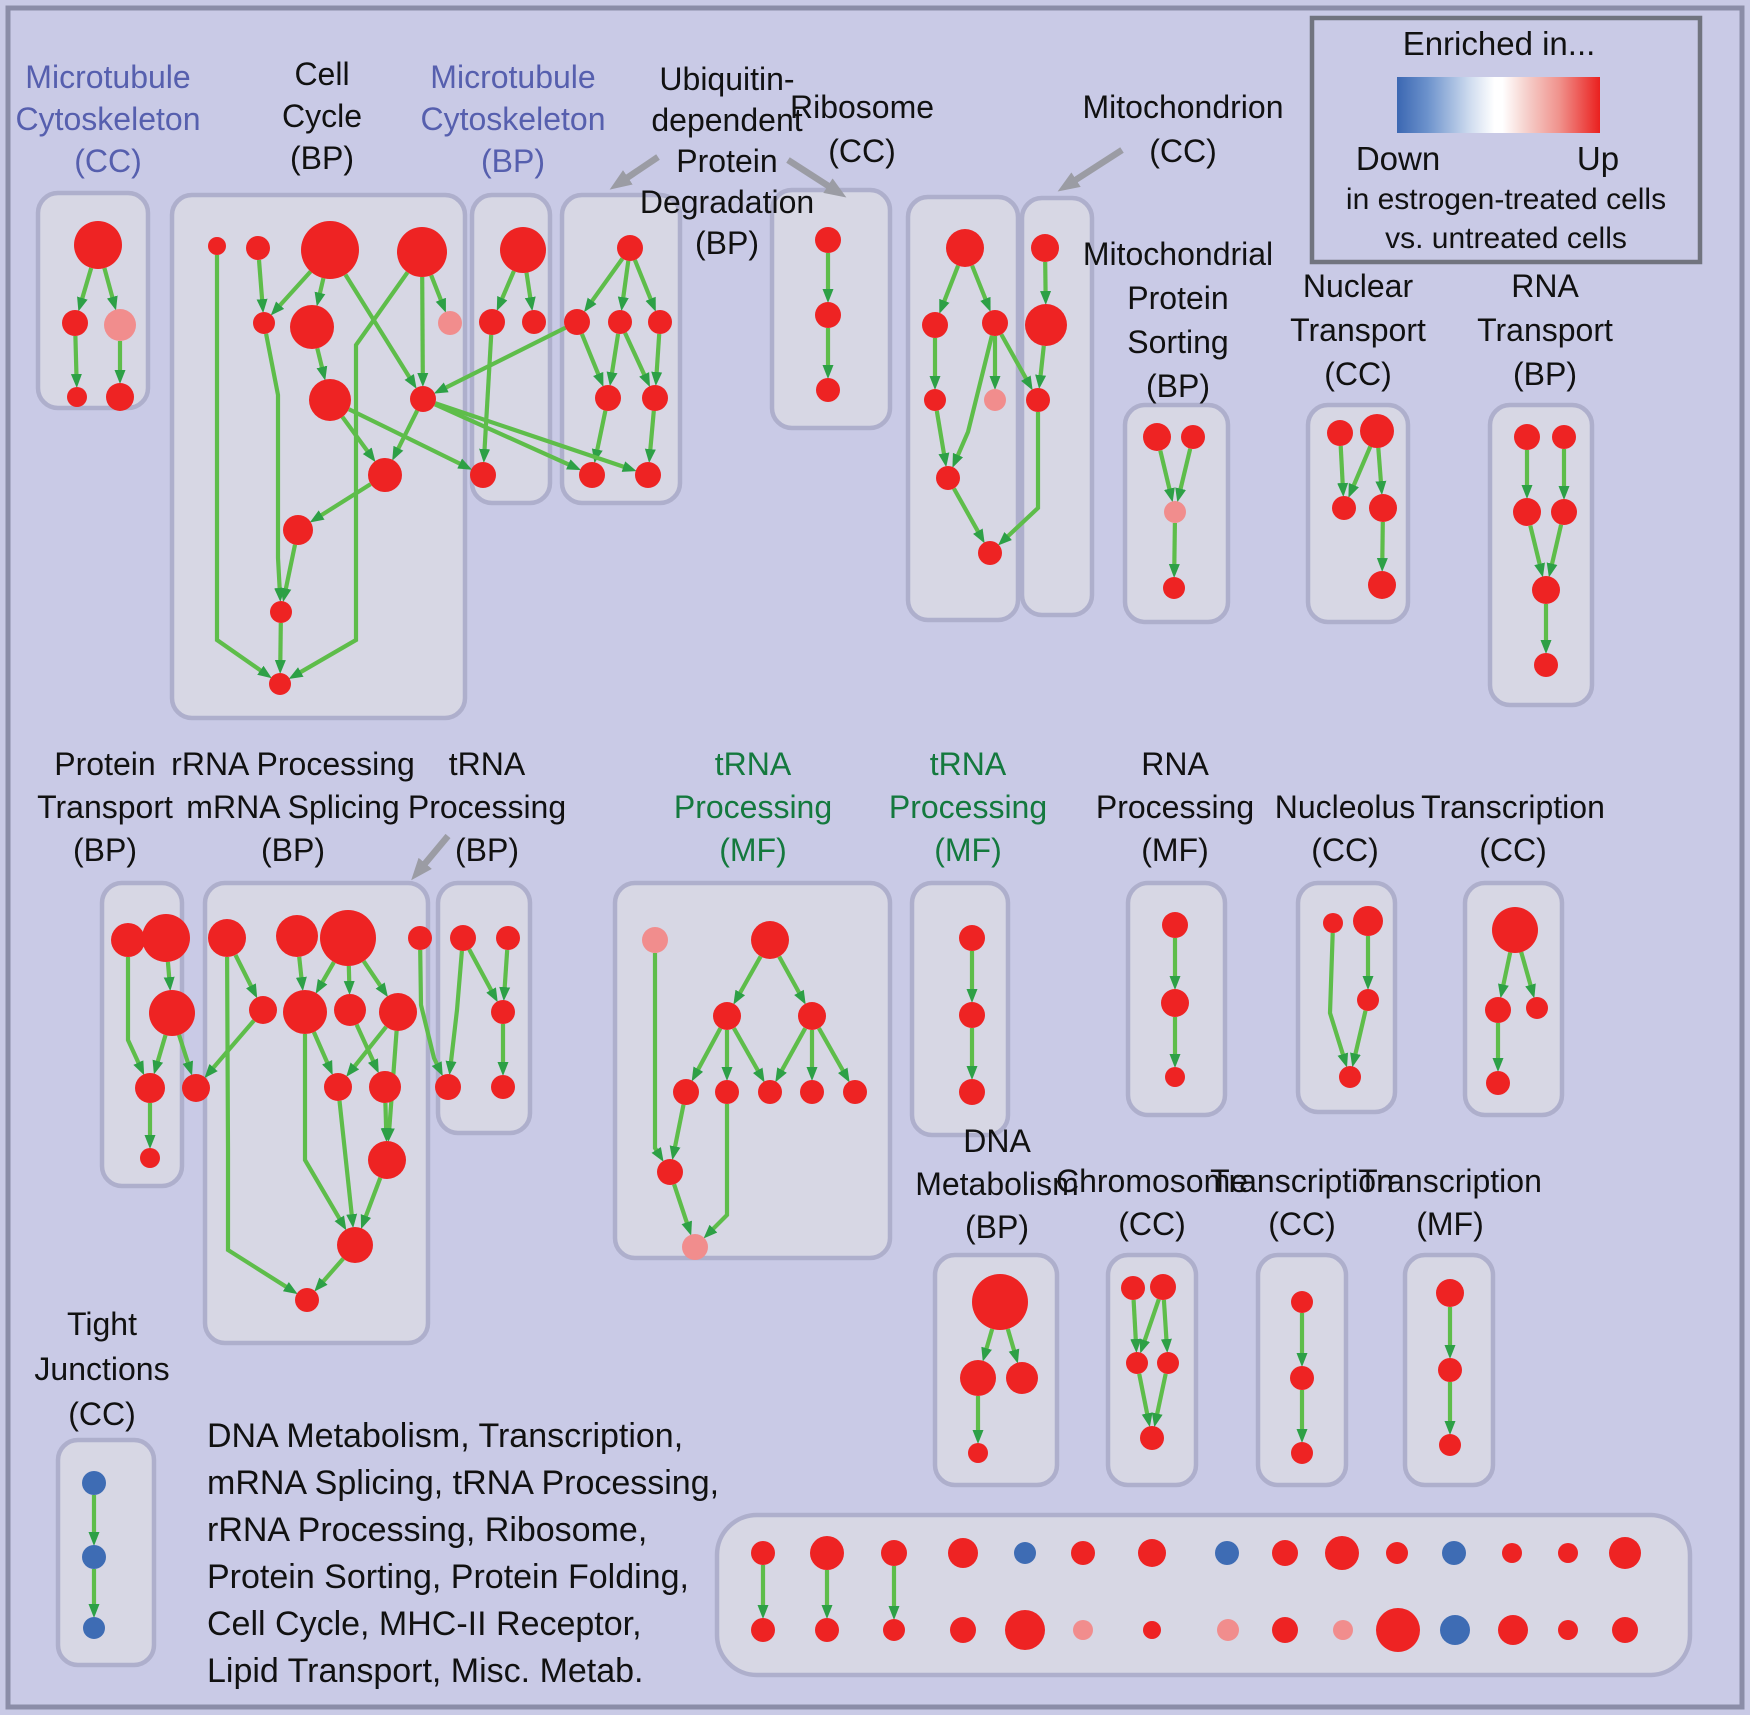 The height and width of the screenshot is (1715, 1750). Describe the element at coordinates (487, 807) in the screenshot. I see `cluster-label-trna-bp: Processing` at that location.